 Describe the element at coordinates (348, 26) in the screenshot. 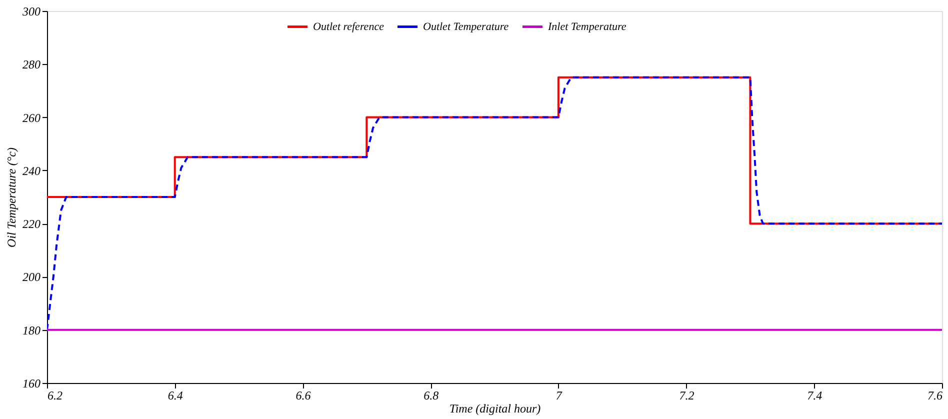

I see `legend-label: Outlet reference` at that location.